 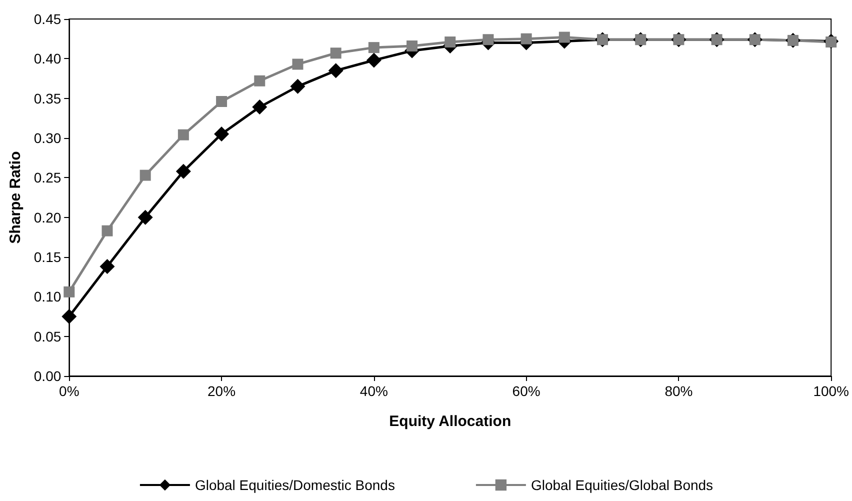 What do you see at coordinates (15, 197) in the screenshot?
I see `y-axis-title: Sharpe Ratio` at bounding box center [15, 197].